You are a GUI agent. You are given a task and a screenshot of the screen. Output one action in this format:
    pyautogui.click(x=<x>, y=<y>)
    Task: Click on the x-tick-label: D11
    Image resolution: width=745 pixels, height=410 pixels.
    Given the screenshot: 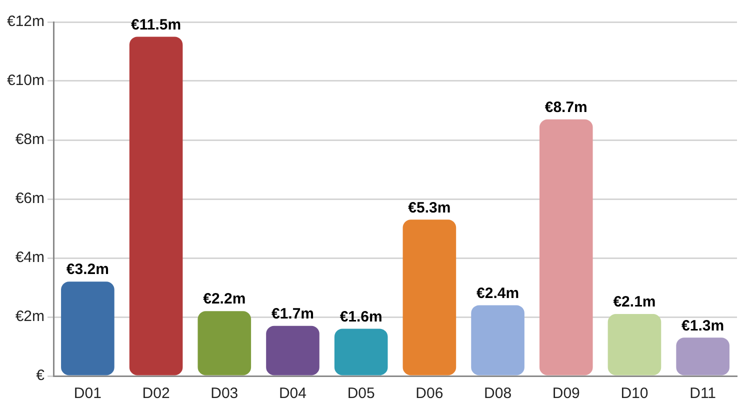 What is the action you would take?
    pyautogui.click(x=703, y=393)
    